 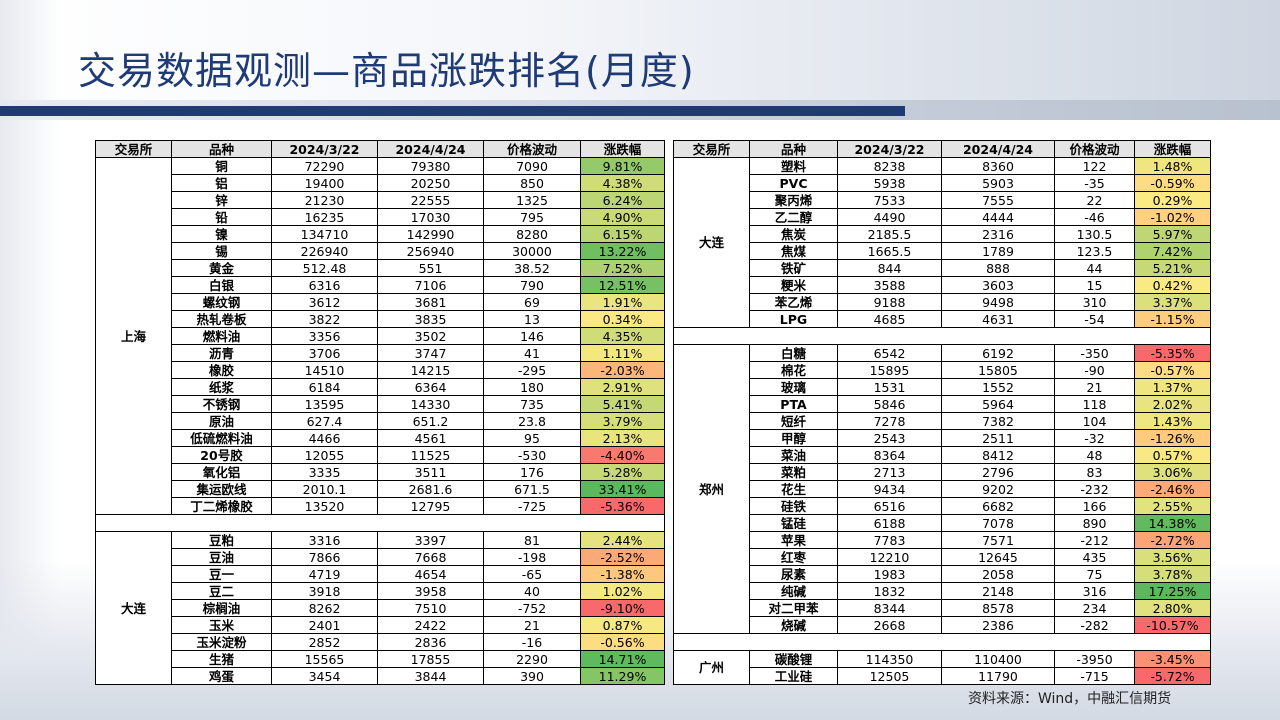 I want to click on variety-cell: 橡胶, so click(x=221, y=370).